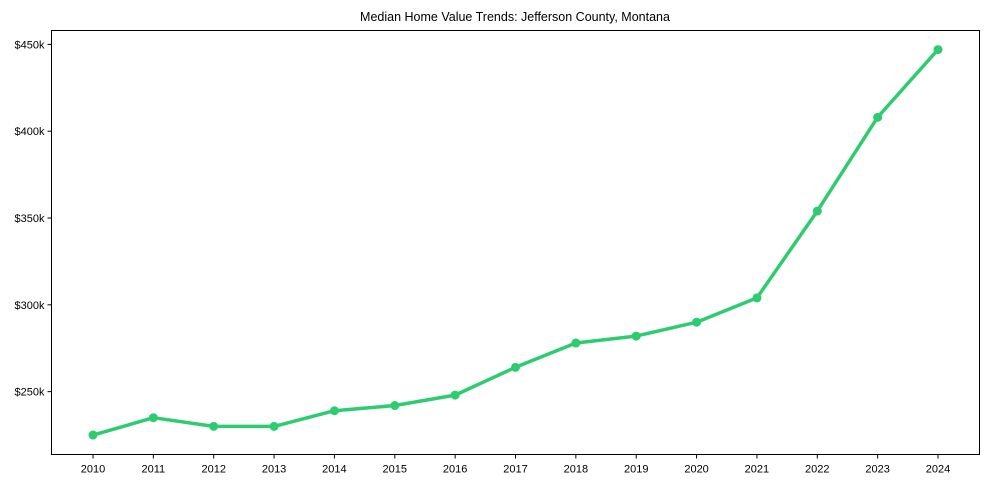 This screenshot has height=490, width=989. I want to click on x-tick-label: 2020, so click(696, 470).